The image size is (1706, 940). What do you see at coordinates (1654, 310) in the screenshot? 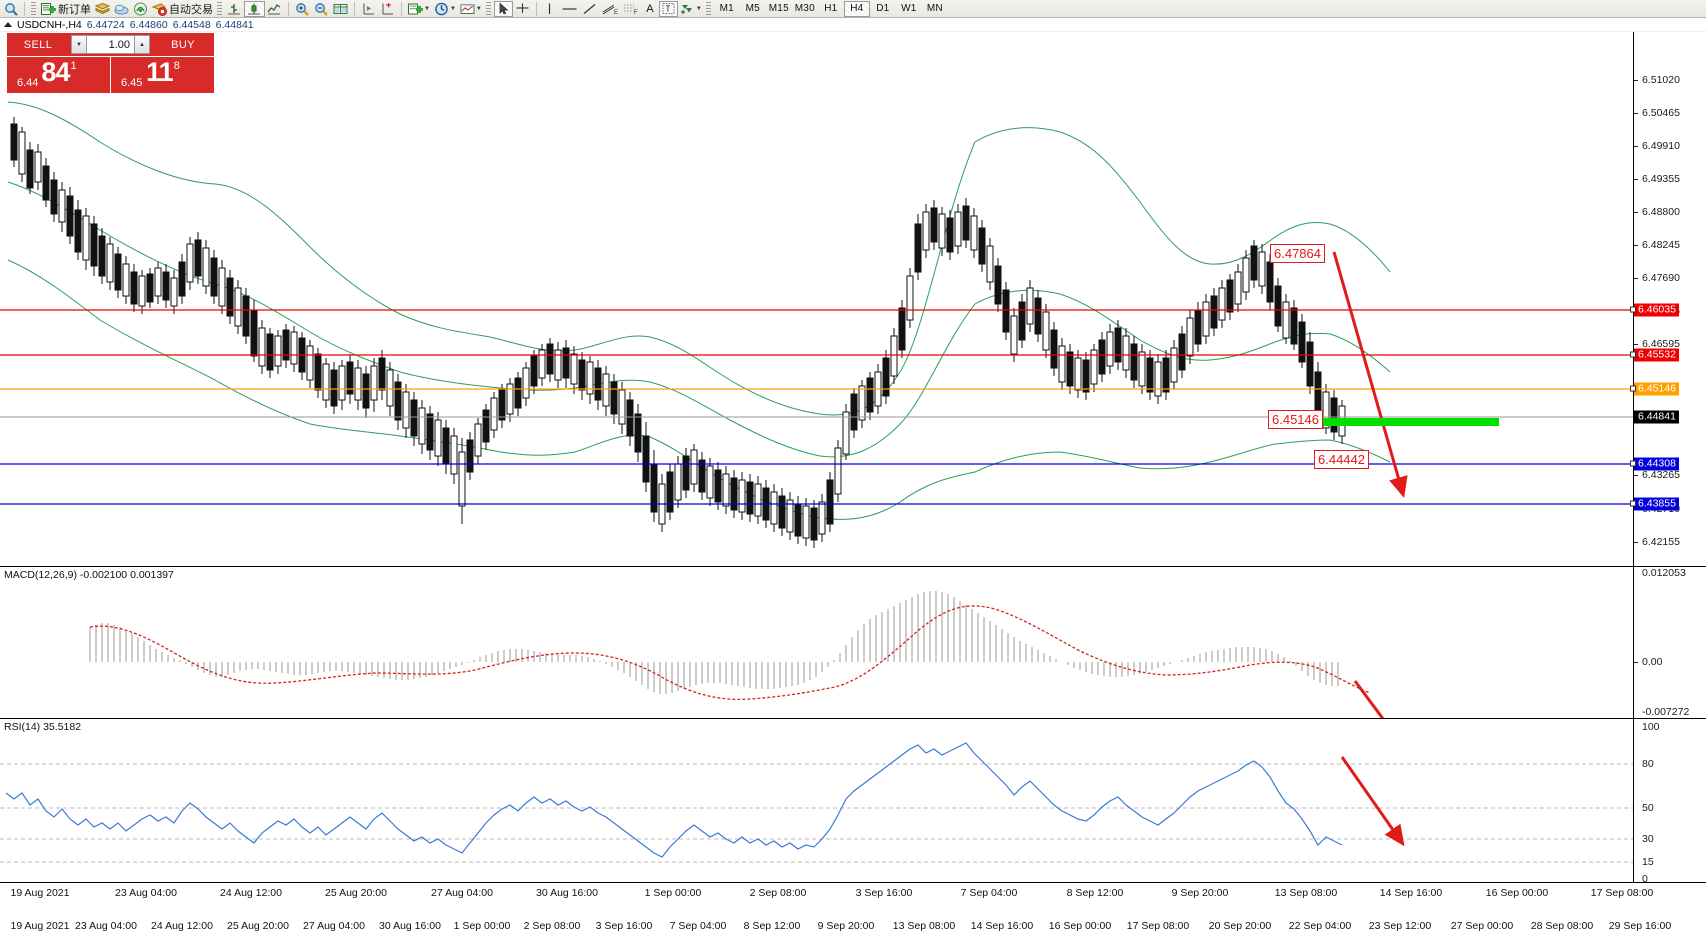
I see `level-badge-resistance-2: 6.46035` at bounding box center [1654, 310].